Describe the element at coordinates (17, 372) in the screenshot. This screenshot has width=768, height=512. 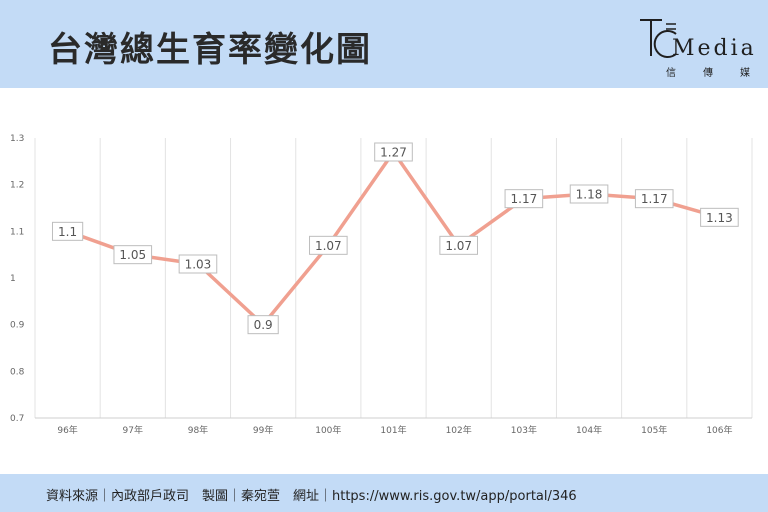
I see `y-tick-label: 0.8` at that location.